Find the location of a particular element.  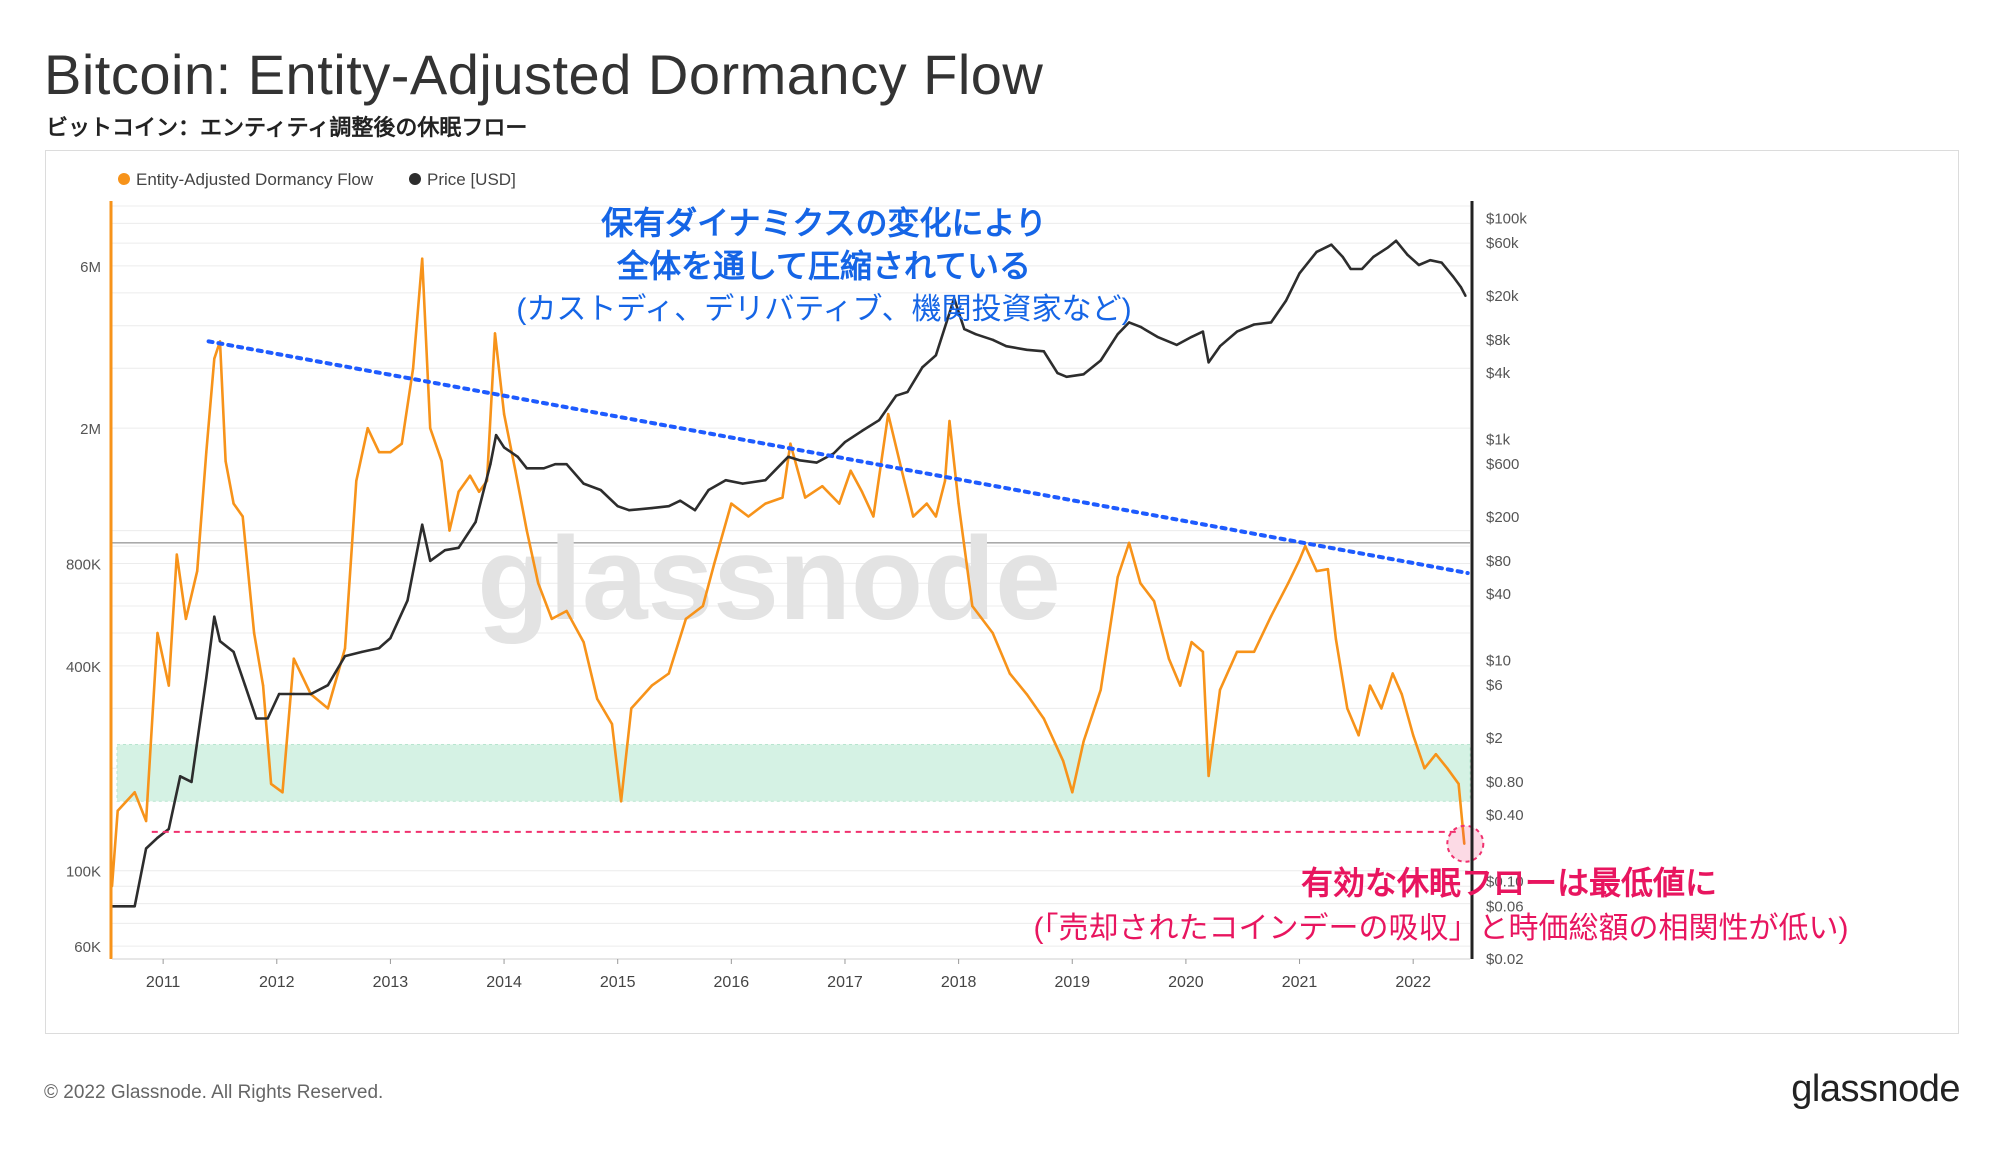

x-tick-label: 2019 is located at coordinates (1072, 982).